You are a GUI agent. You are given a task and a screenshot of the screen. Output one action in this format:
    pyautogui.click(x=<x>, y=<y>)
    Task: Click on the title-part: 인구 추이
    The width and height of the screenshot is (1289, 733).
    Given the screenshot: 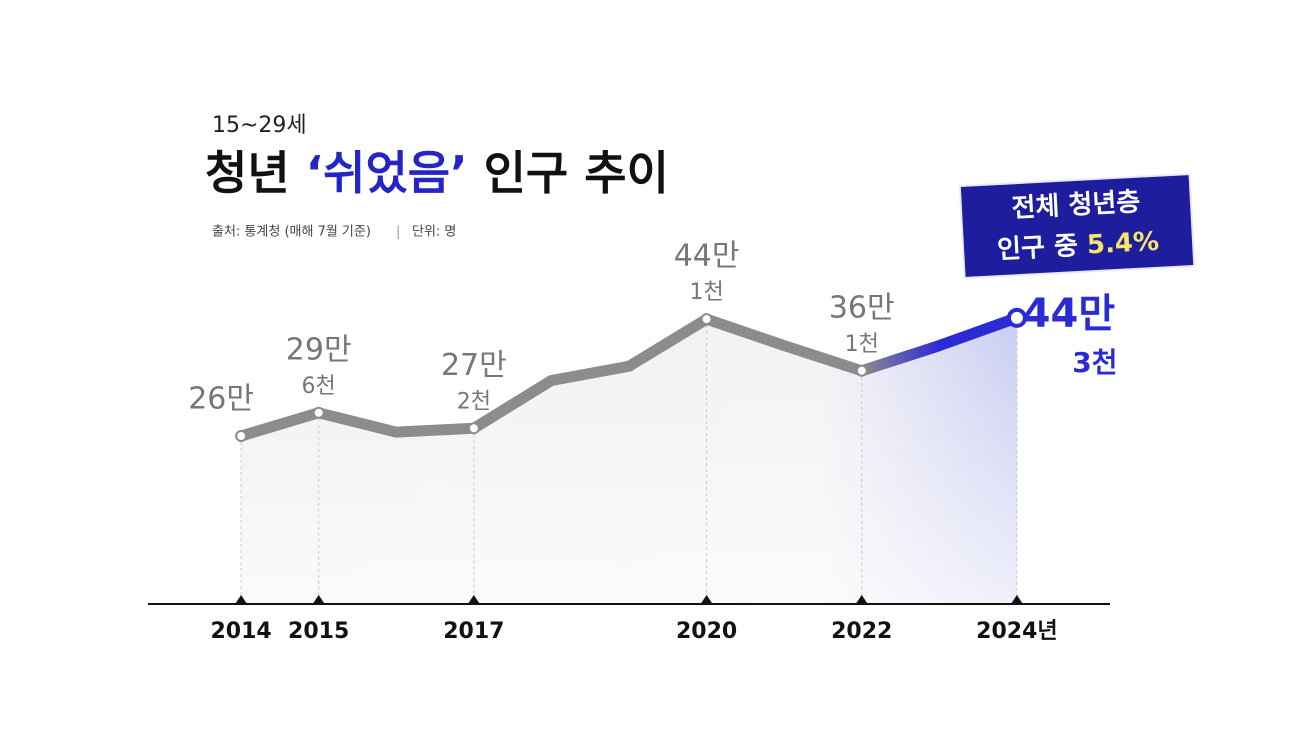 What is the action you would take?
    pyautogui.click(x=576, y=173)
    